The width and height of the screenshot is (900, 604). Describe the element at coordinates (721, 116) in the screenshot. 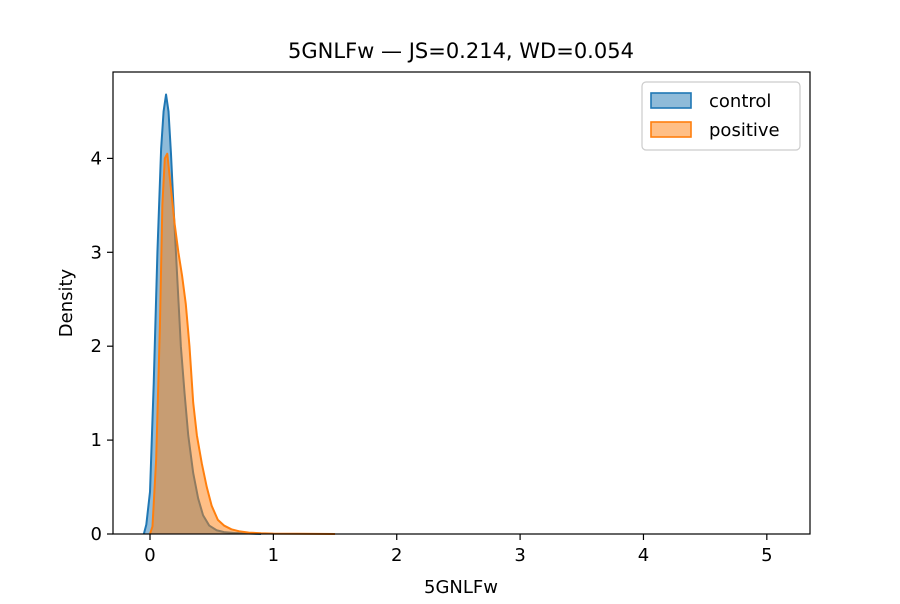

I see `legend: control positive` at that location.